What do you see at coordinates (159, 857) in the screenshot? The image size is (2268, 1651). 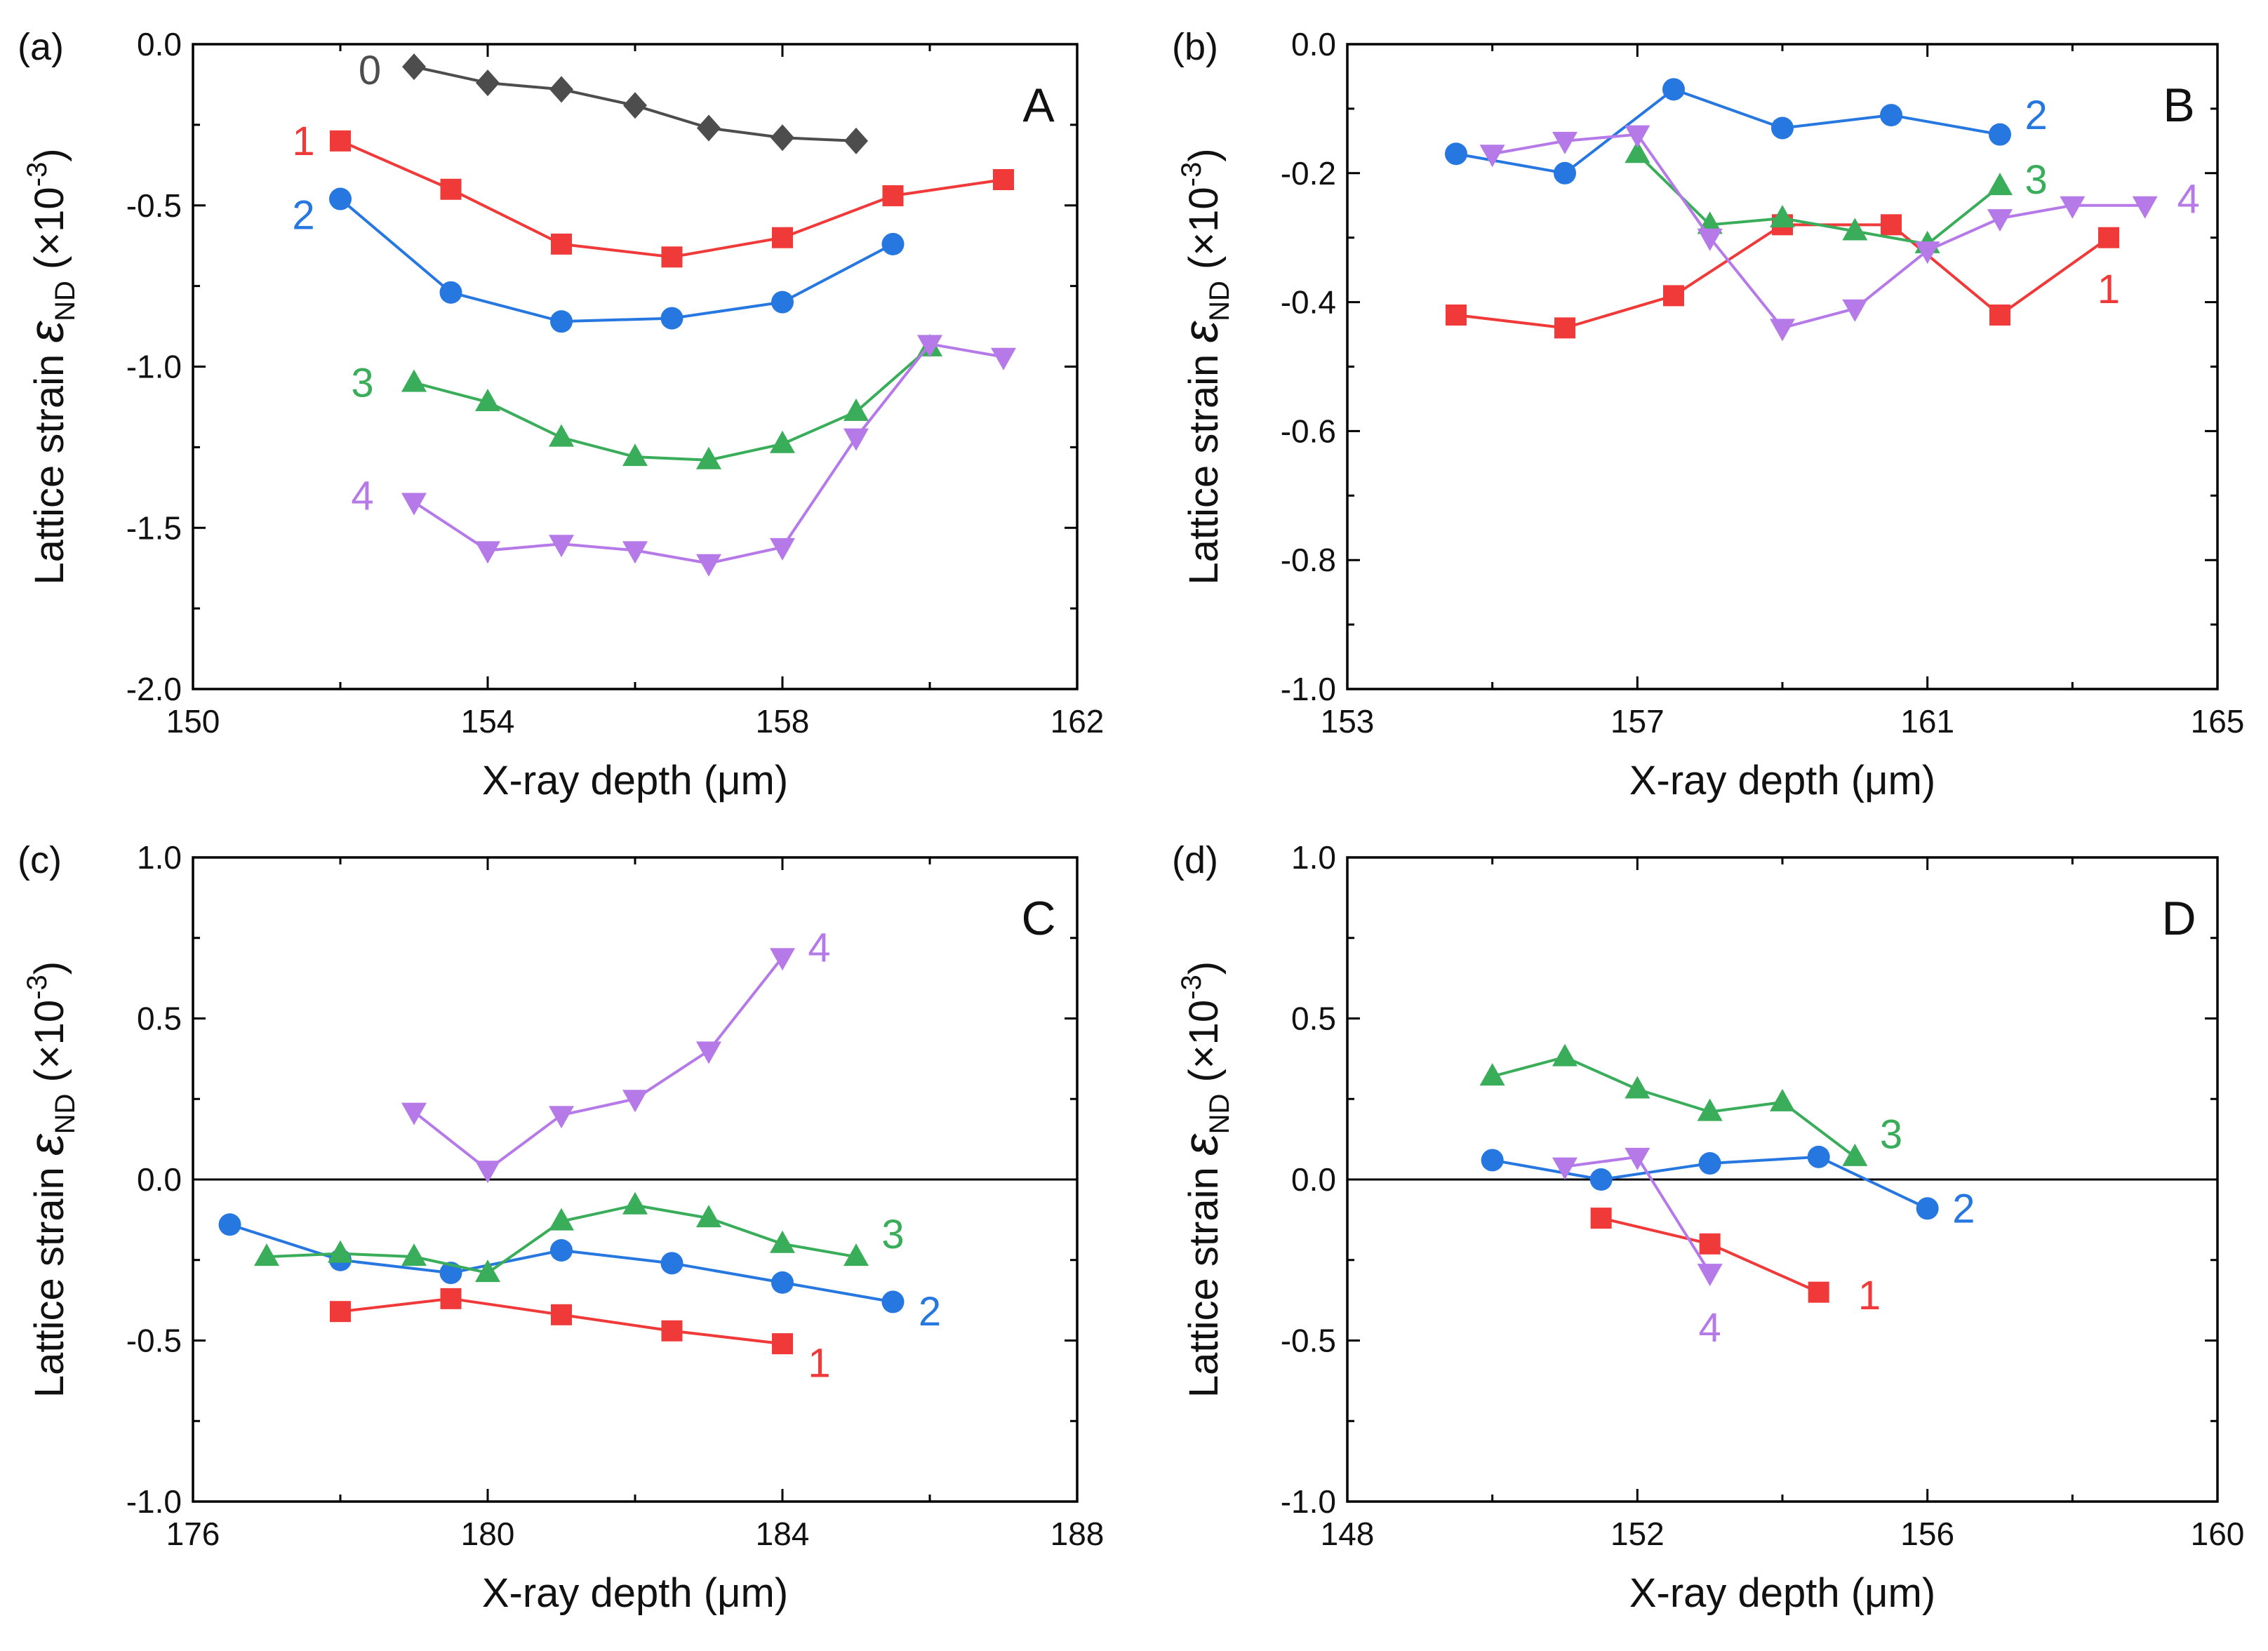 I see `y-tick-label: 1.0` at bounding box center [159, 857].